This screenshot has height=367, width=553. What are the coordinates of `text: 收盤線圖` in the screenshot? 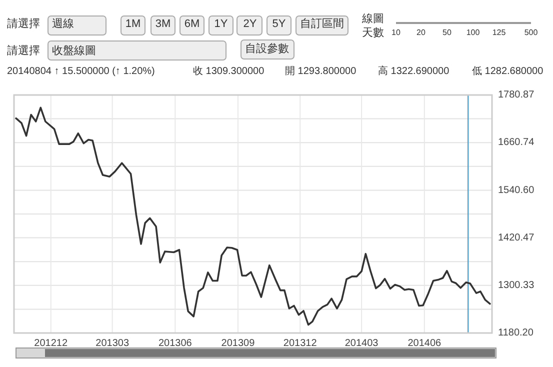 It's located at (74, 51).